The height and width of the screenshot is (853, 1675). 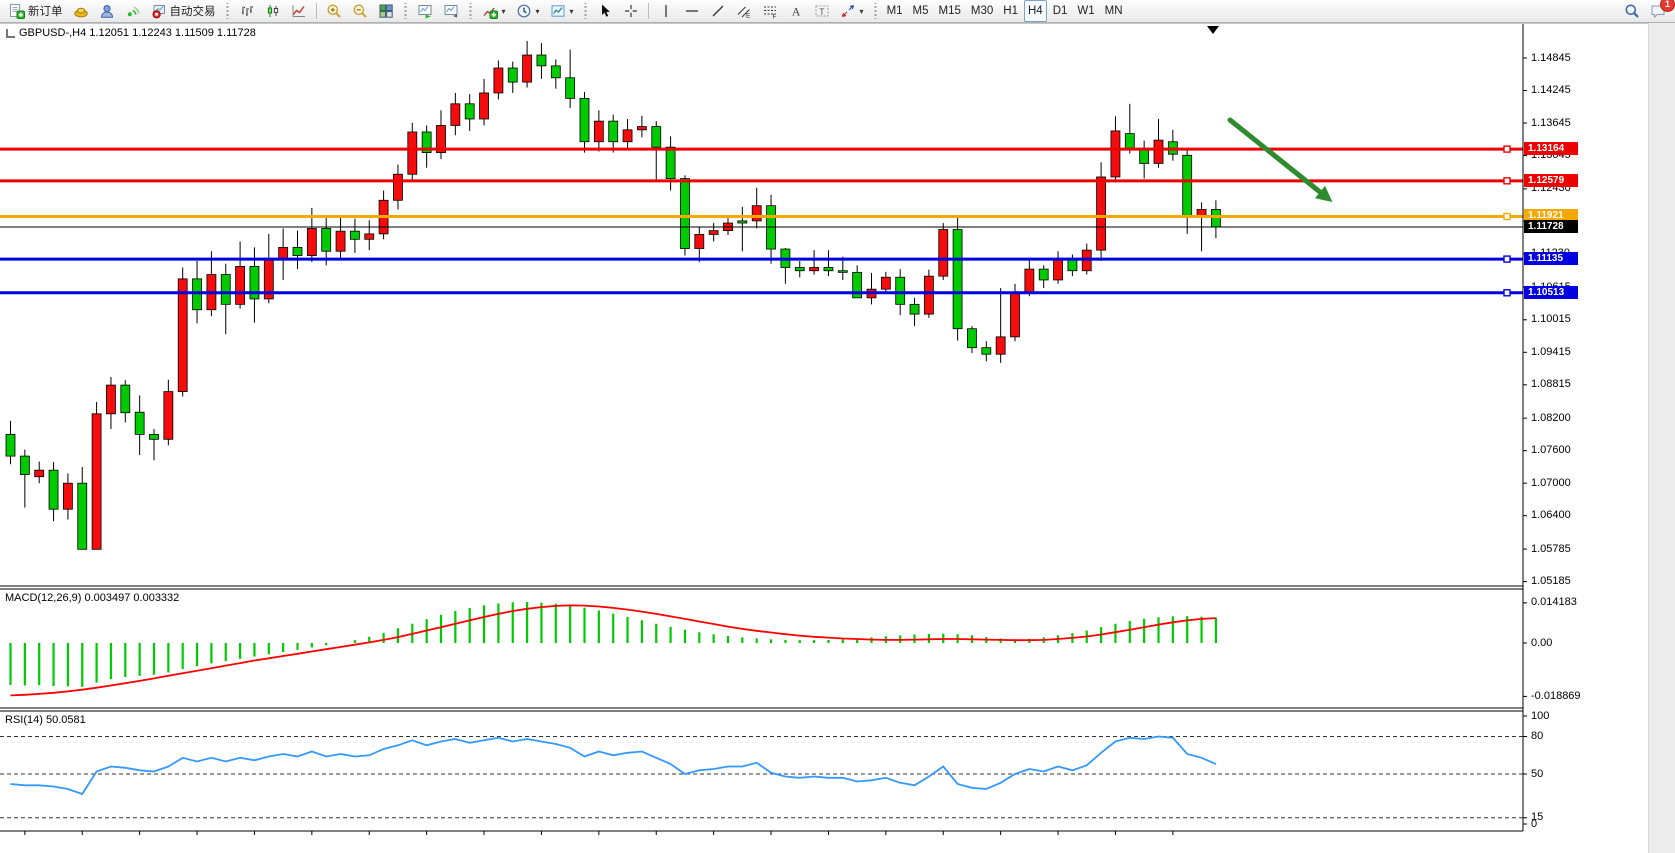 I want to click on tf-m5-button: M5, so click(x=921, y=11).